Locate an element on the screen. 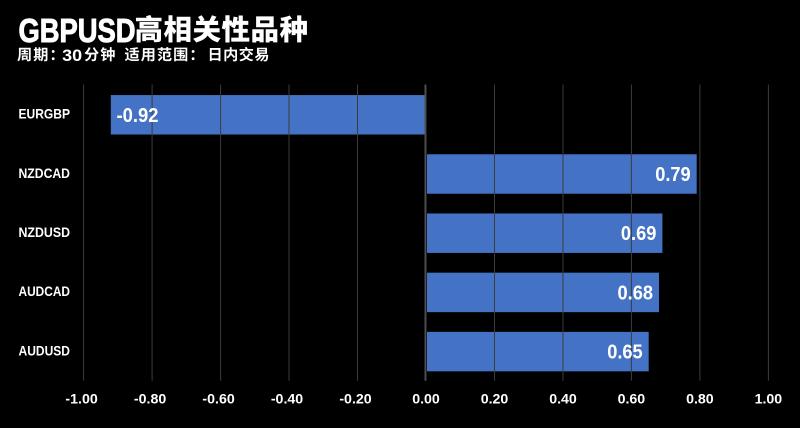  svg-text: -0.20 is located at coordinates (355, 399).